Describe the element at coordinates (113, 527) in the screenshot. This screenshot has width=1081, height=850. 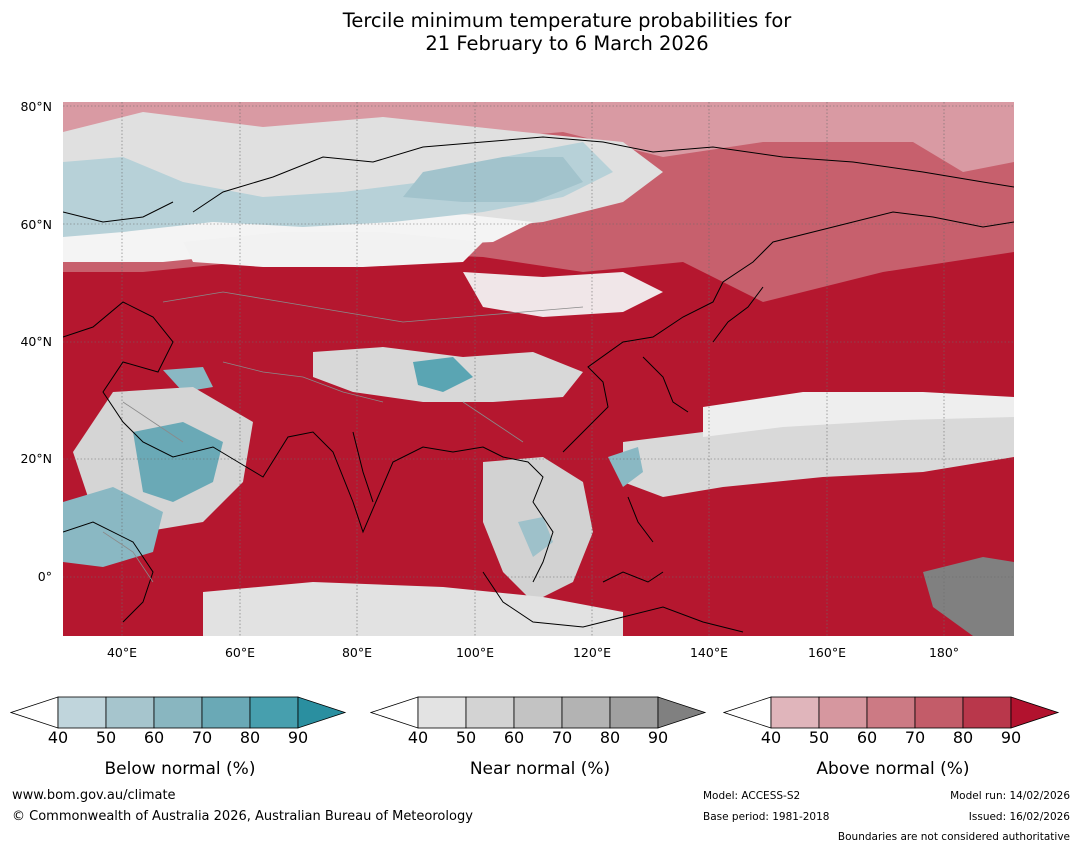
I see `below-normal-africa-region` at that location.